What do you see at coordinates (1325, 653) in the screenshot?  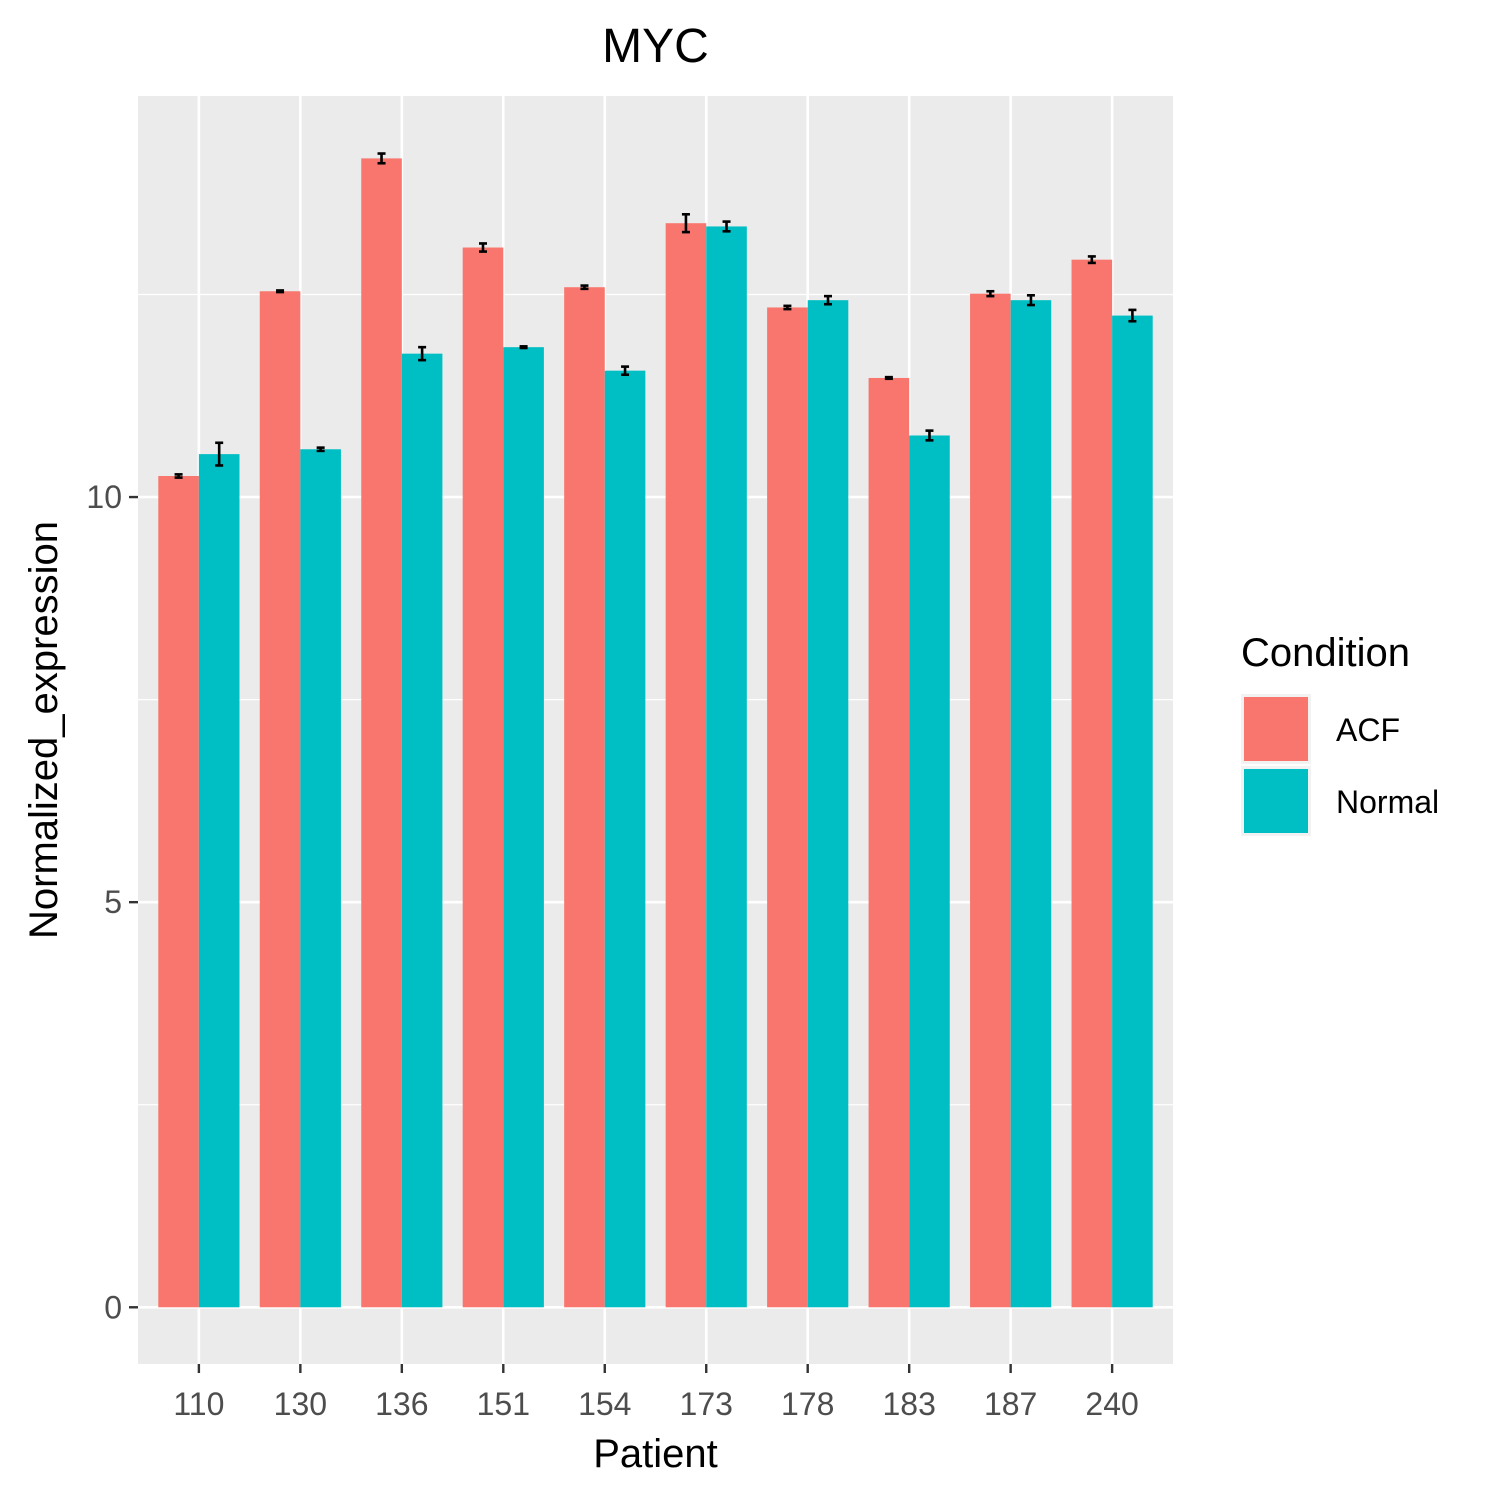 I see `legend-title: Condition` at bounding box center [1325, 653].